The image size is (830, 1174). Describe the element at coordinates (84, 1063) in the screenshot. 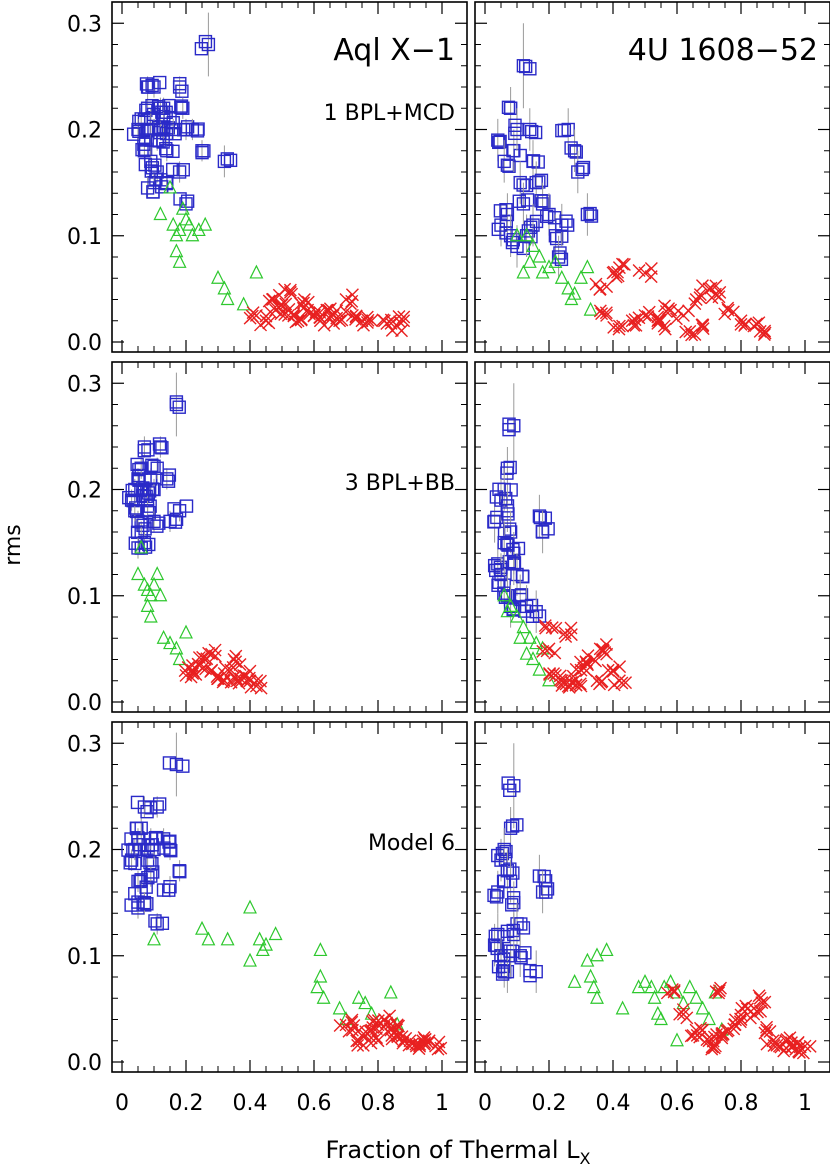

I see `y-tick-label: 0.0` at that location.